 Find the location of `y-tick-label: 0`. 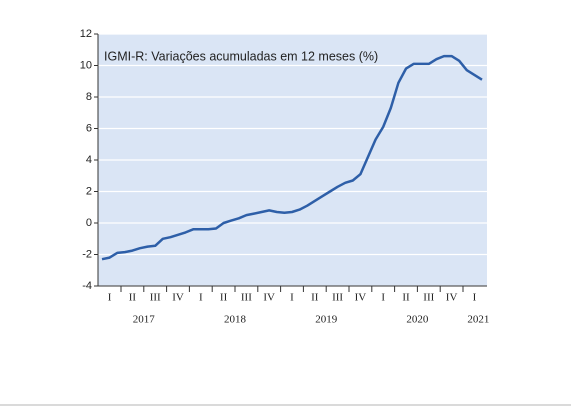

y-tick-label: 0 is located at coordinates (89, 223).